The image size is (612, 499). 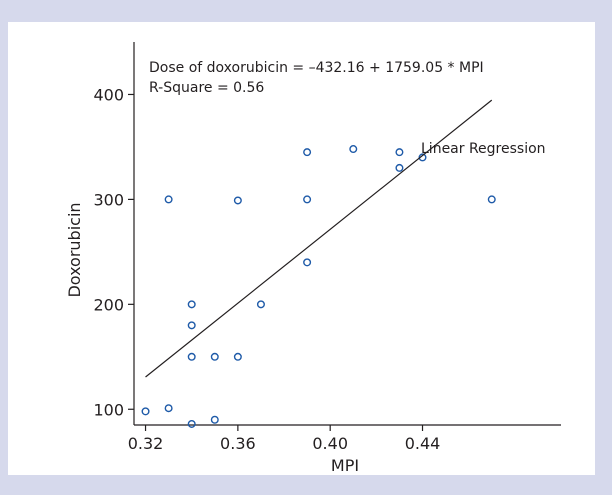 What do you see at coordinates (483, 149) in the screenshot?
I see `regression-label: Linear Regression` at bounding box center [483, 149].